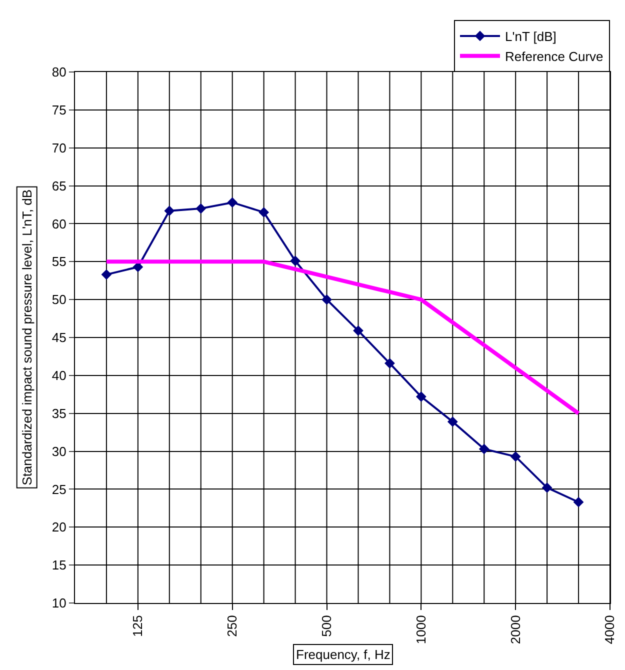 This screenshot has height=670, width=625. I want to click on y-tick-label: 40, so click(59, 375).